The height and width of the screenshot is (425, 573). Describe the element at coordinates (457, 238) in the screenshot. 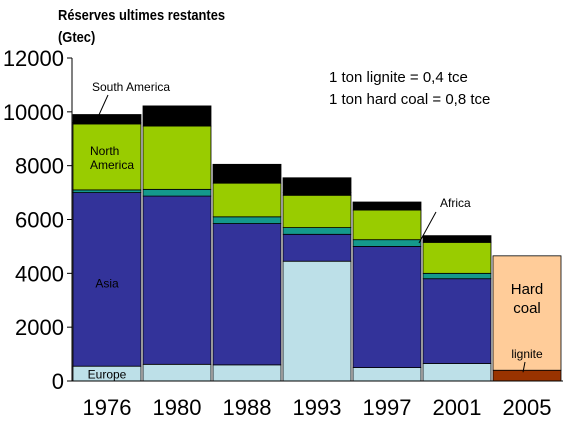

I see `bar-segment-south-america-2001` at that location.